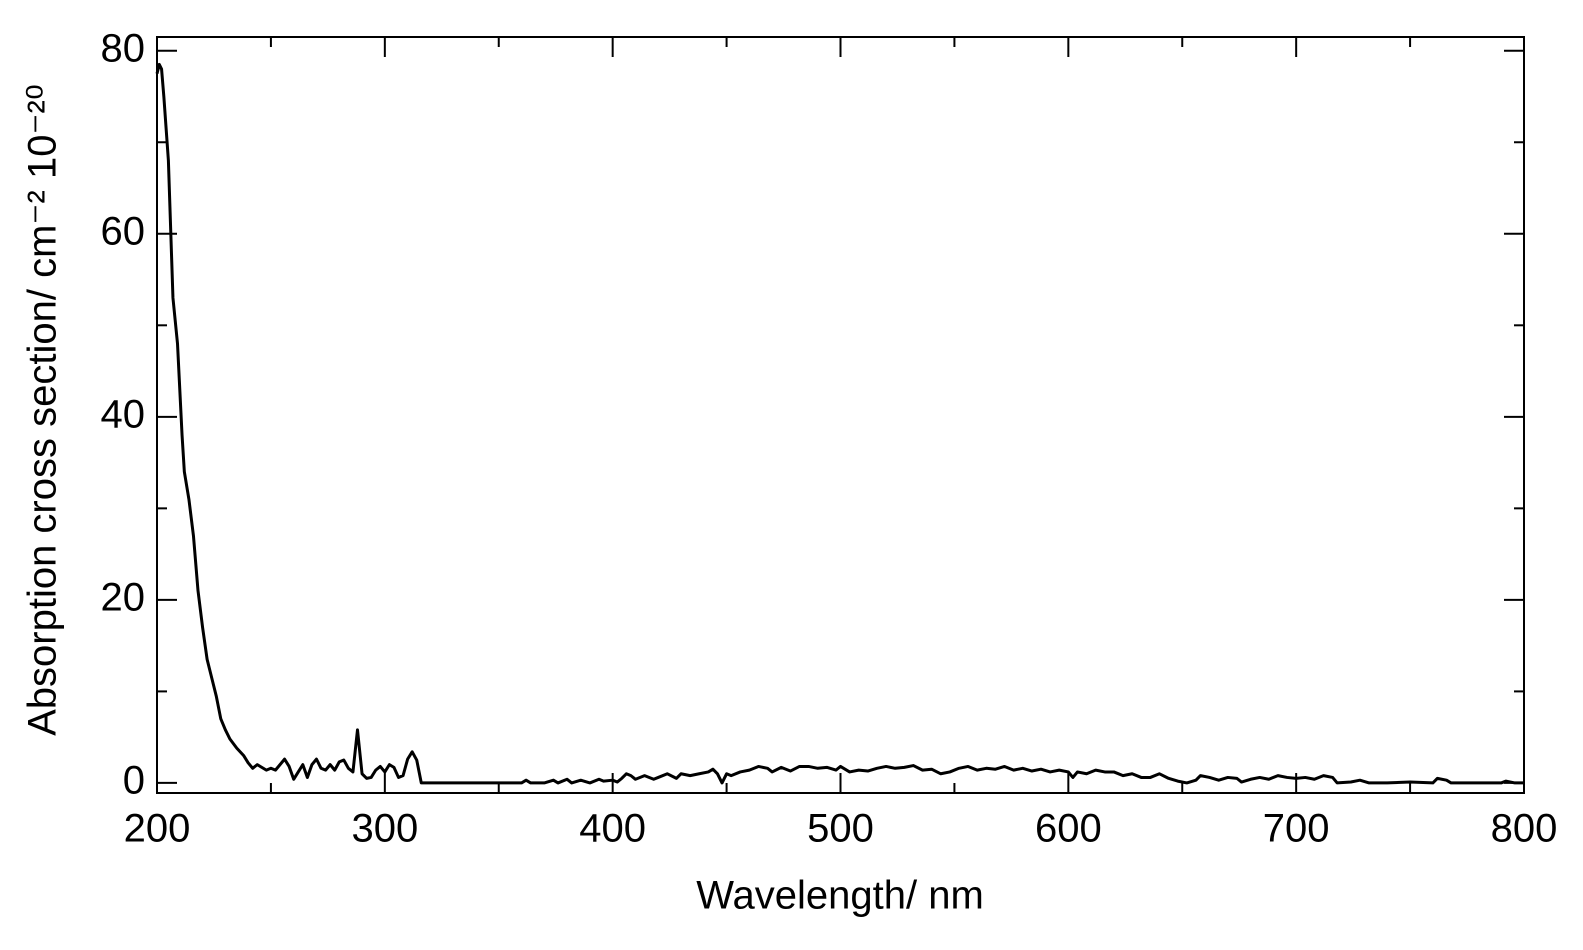 This screenshot has height=950, width=1583. What do you see at coordinates (157, 829) in the screenshot?
I see `x-tick-label: 200` at bounding box center [157, 829].